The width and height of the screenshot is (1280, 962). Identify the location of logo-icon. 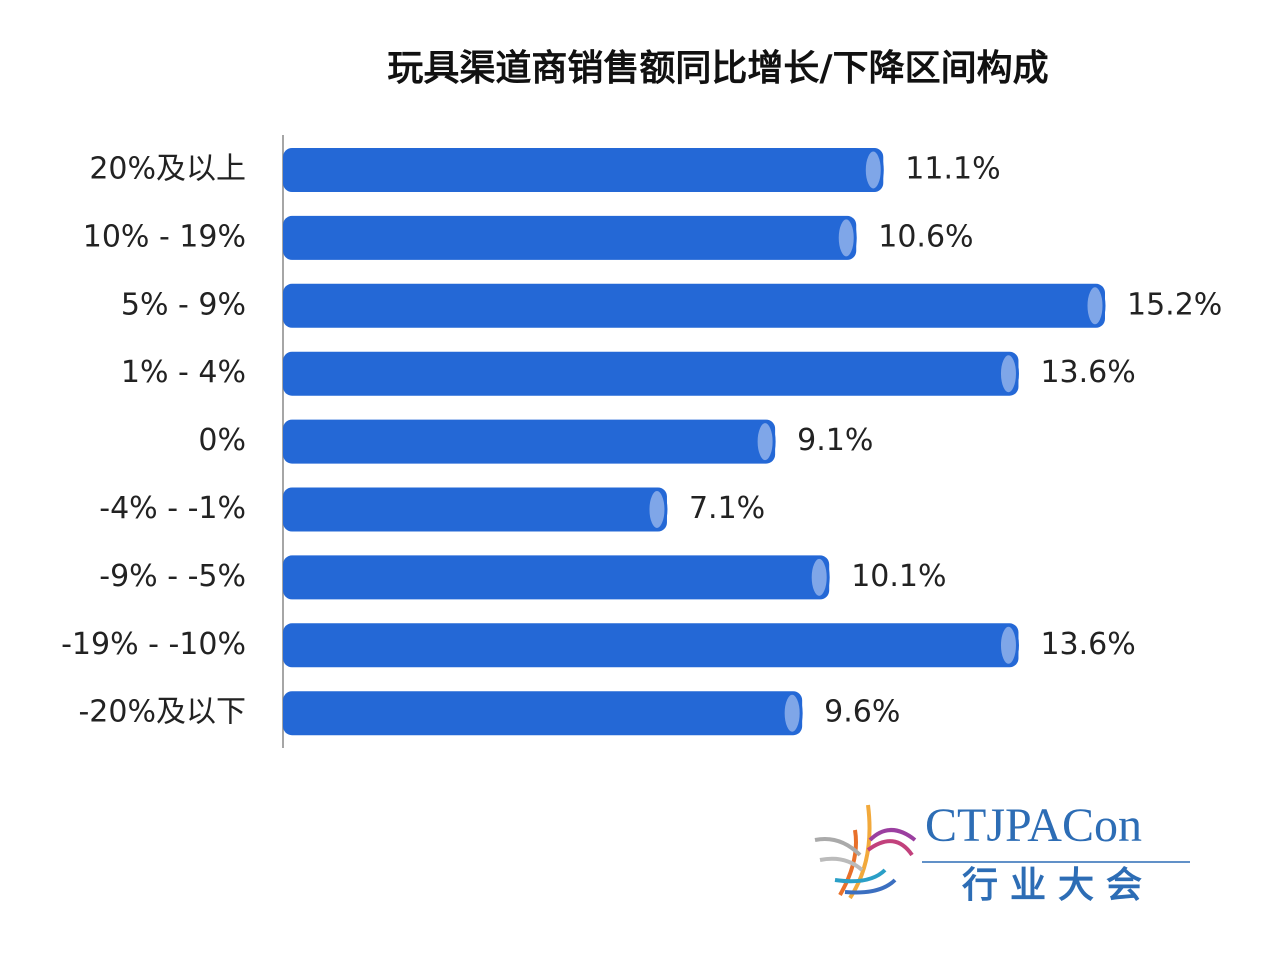
(865, 852).